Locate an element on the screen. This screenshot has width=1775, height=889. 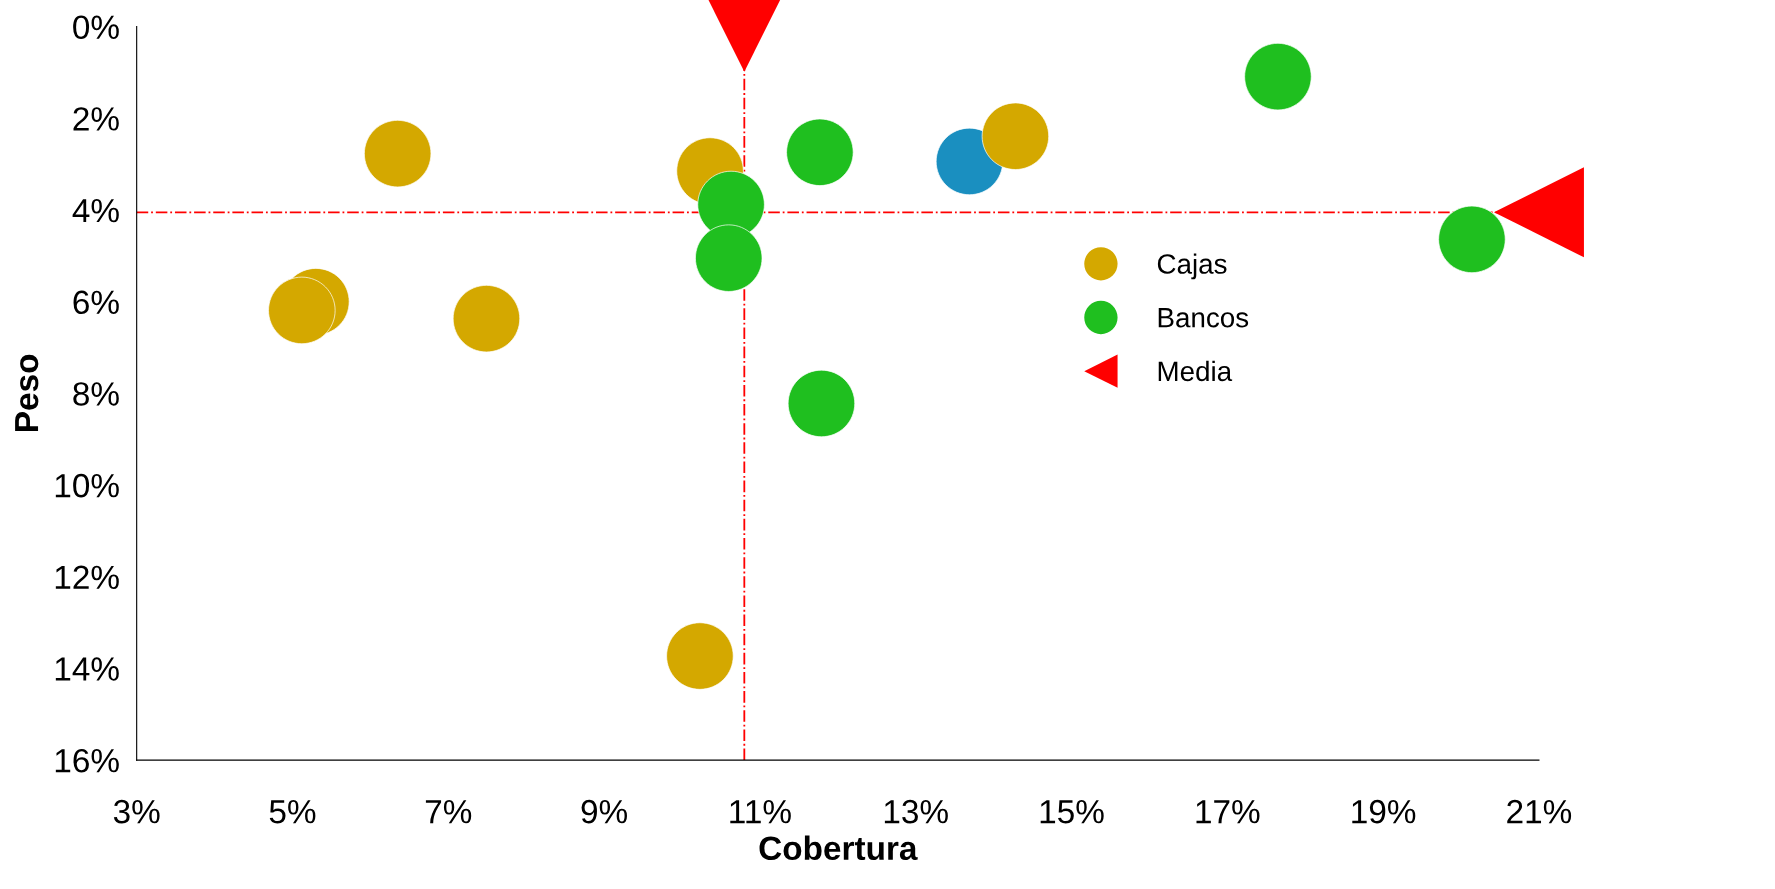
x-tick-label: 19% is located at coordinates (1384, 811).